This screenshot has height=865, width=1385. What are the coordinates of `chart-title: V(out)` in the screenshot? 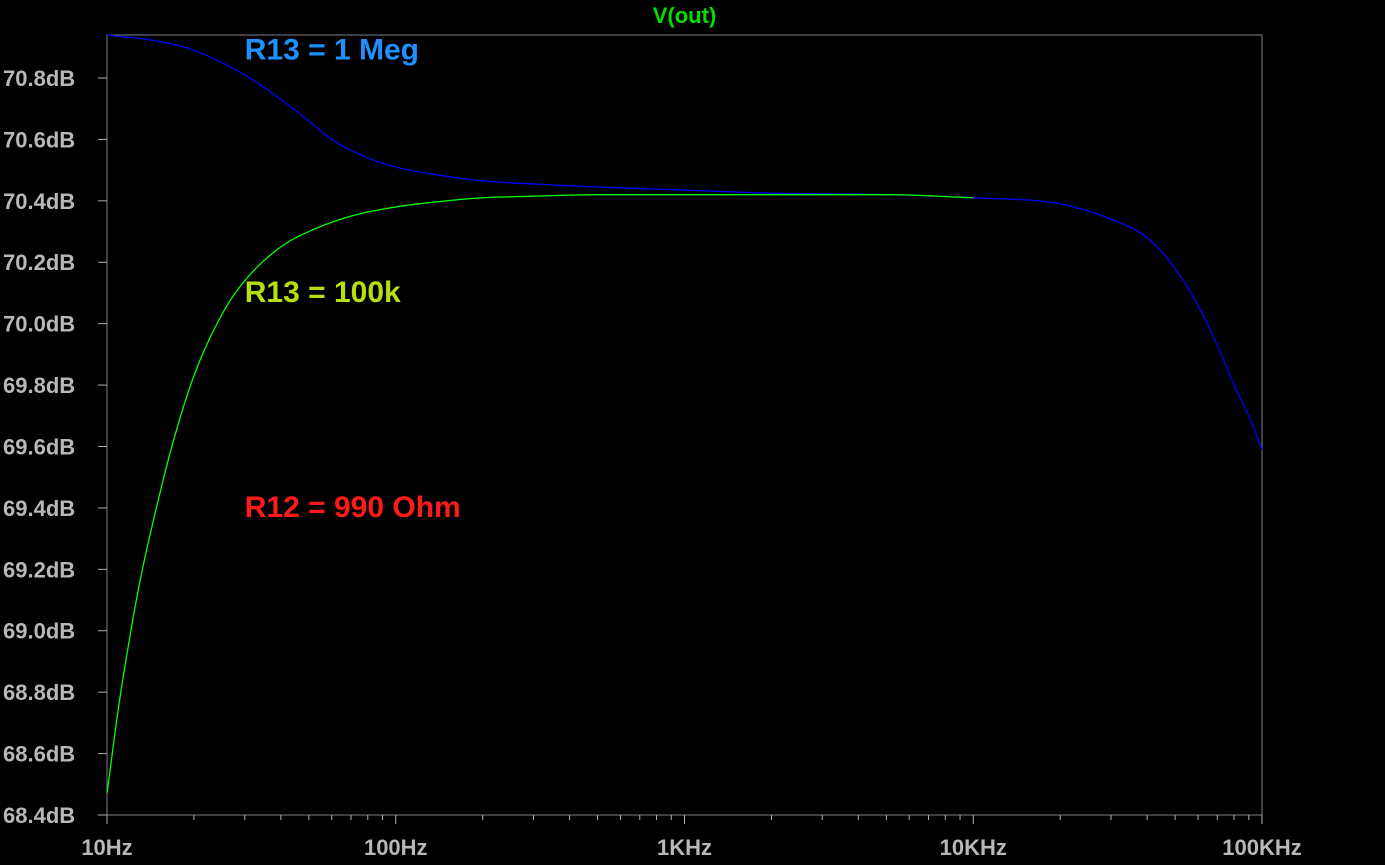 It's located at (685, 15).